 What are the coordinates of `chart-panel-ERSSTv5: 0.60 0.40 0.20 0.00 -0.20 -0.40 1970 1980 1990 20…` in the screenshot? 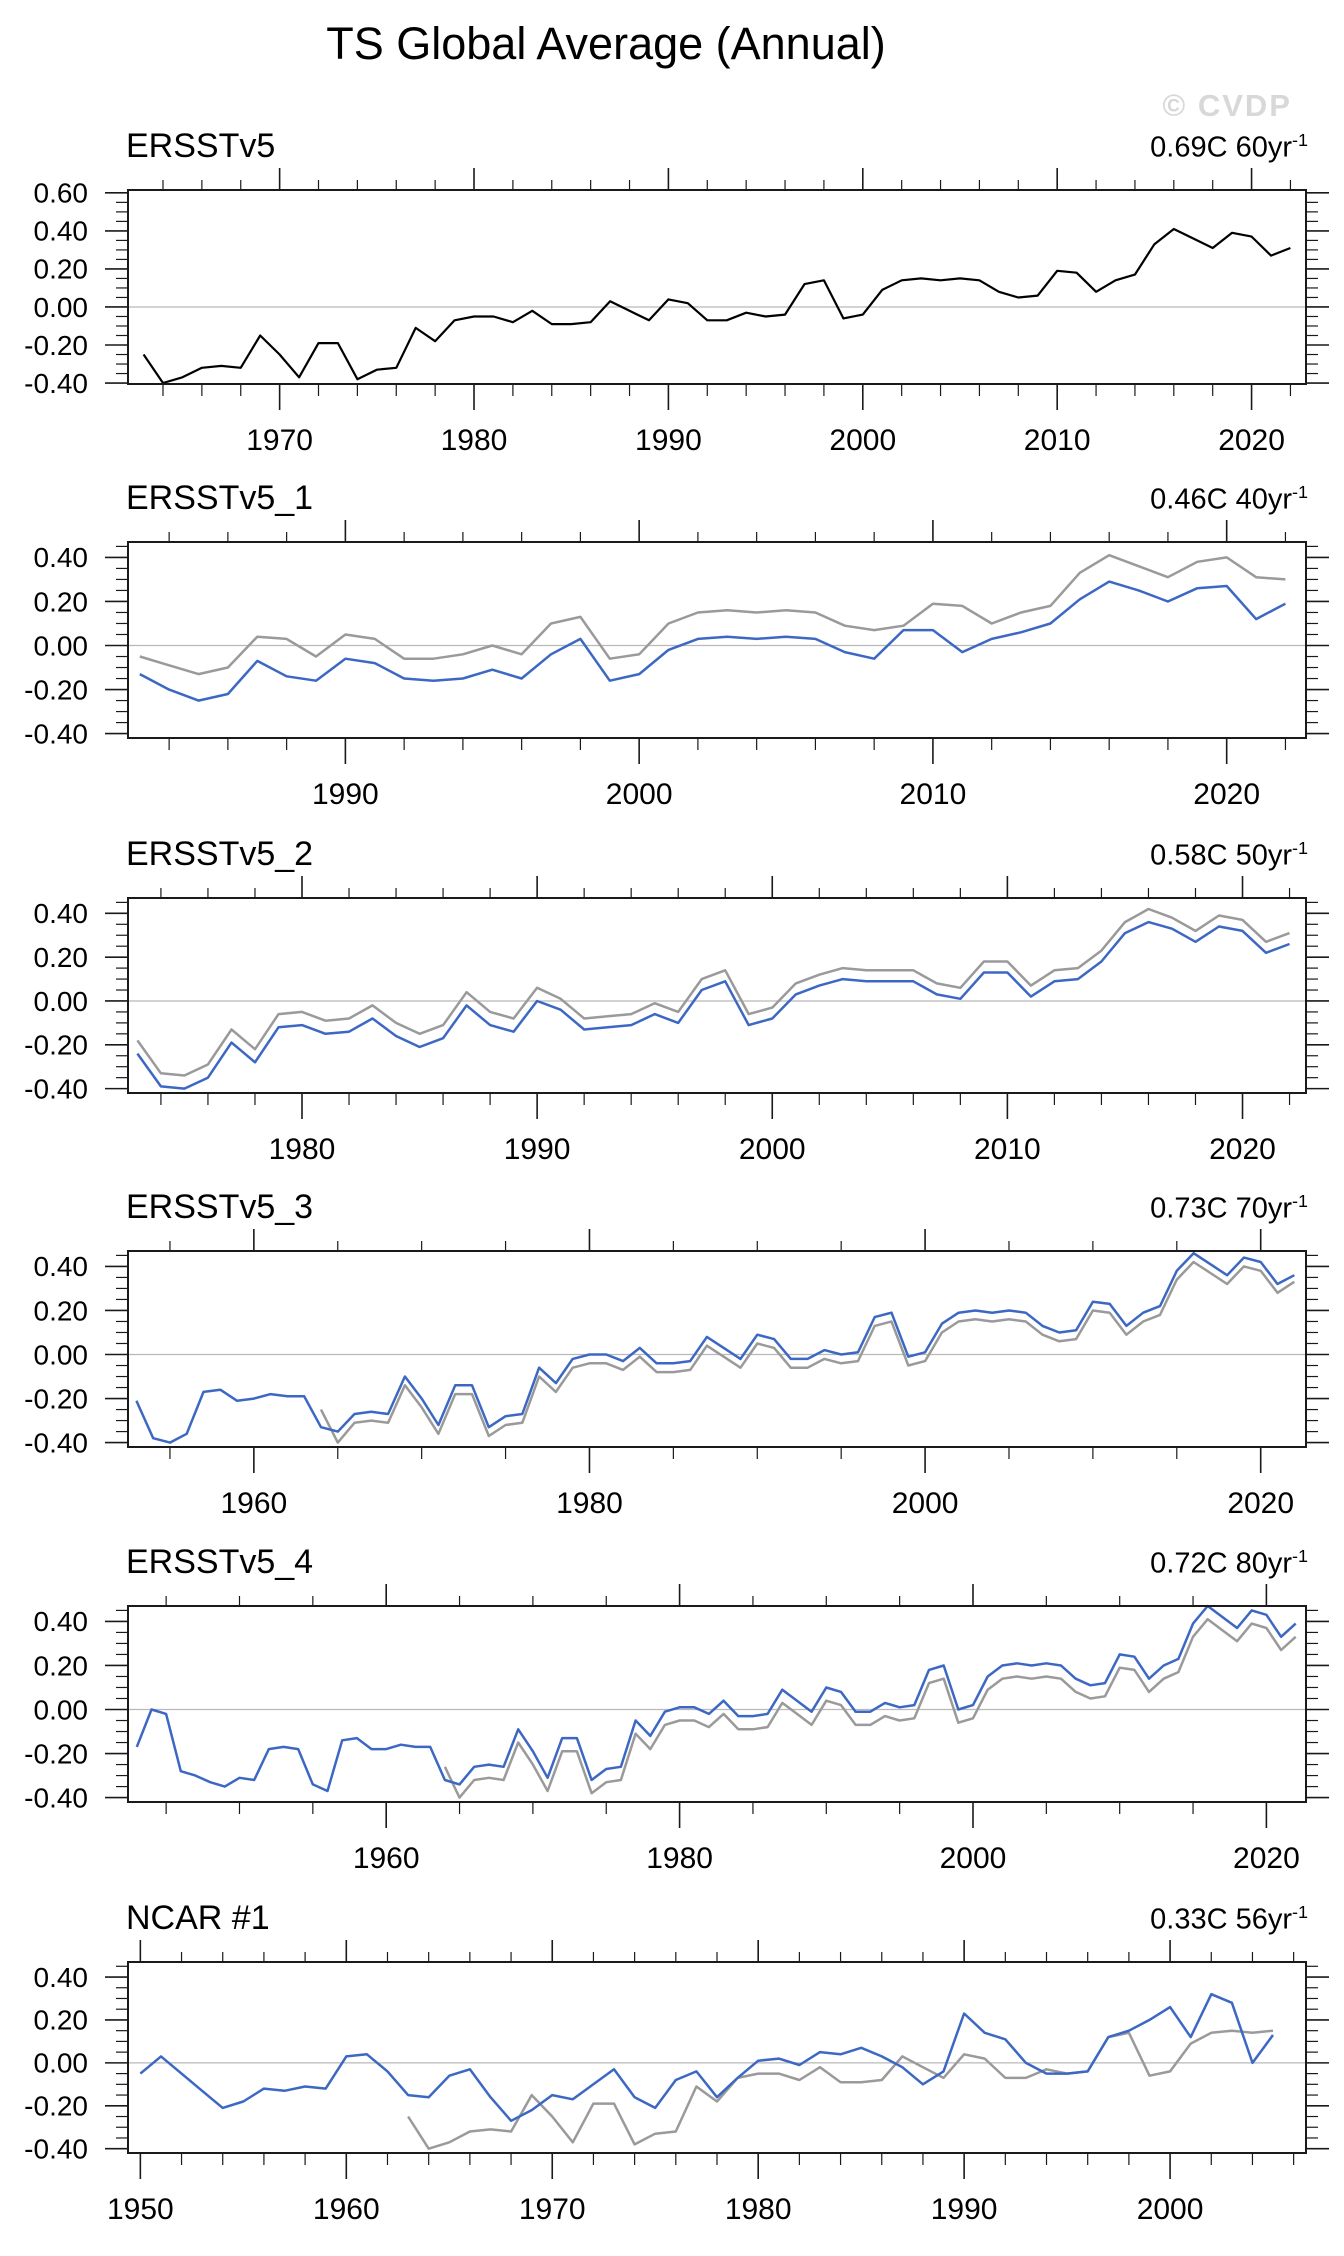 It's located at (676, 312).